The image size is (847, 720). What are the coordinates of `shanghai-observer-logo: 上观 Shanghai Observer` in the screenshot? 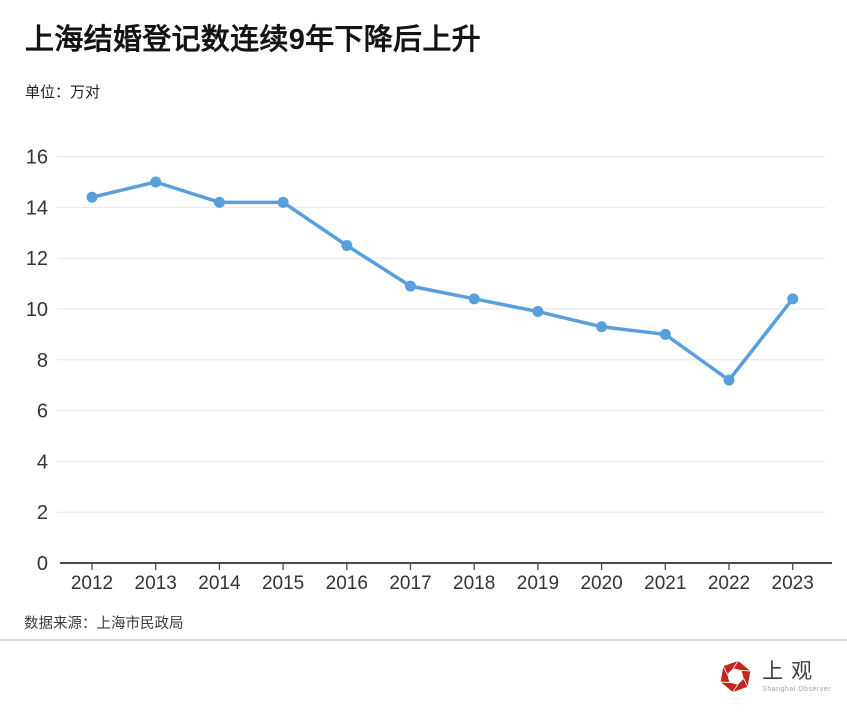 It's located at (775, 676).